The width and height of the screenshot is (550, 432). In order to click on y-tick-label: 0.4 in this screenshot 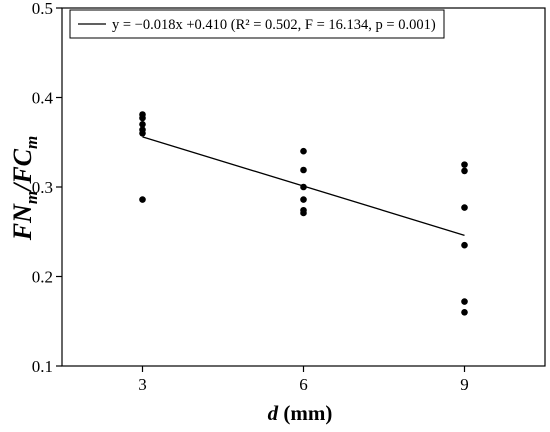, I will do `click(43, 98)`.